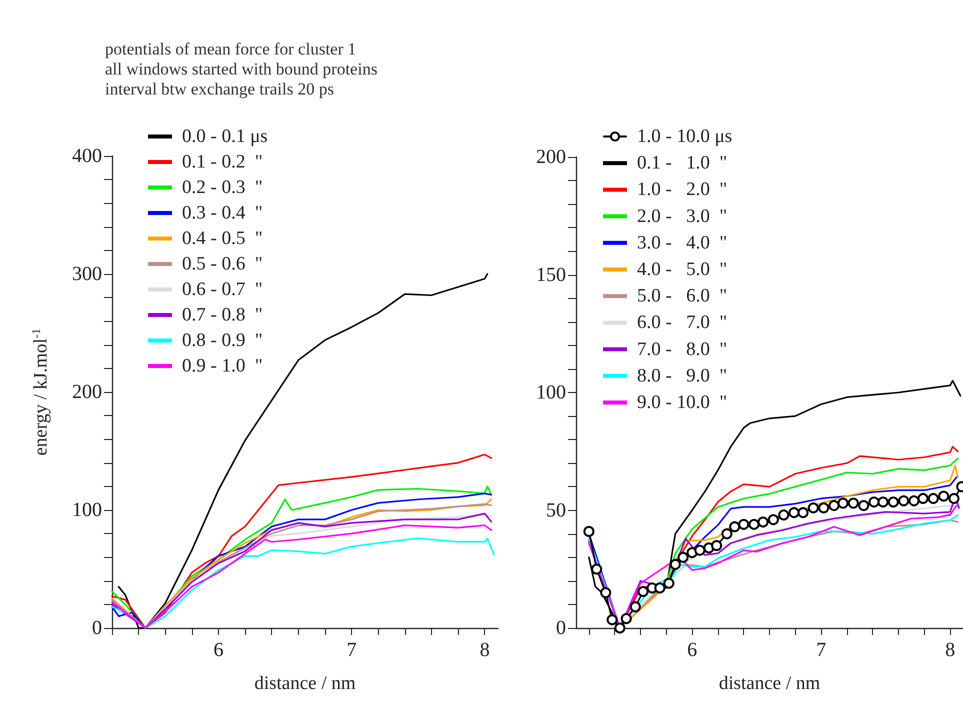  Describe the element at coordinates (551, 275) in the screenshot. I see `y-tick-label: 150` at that location.